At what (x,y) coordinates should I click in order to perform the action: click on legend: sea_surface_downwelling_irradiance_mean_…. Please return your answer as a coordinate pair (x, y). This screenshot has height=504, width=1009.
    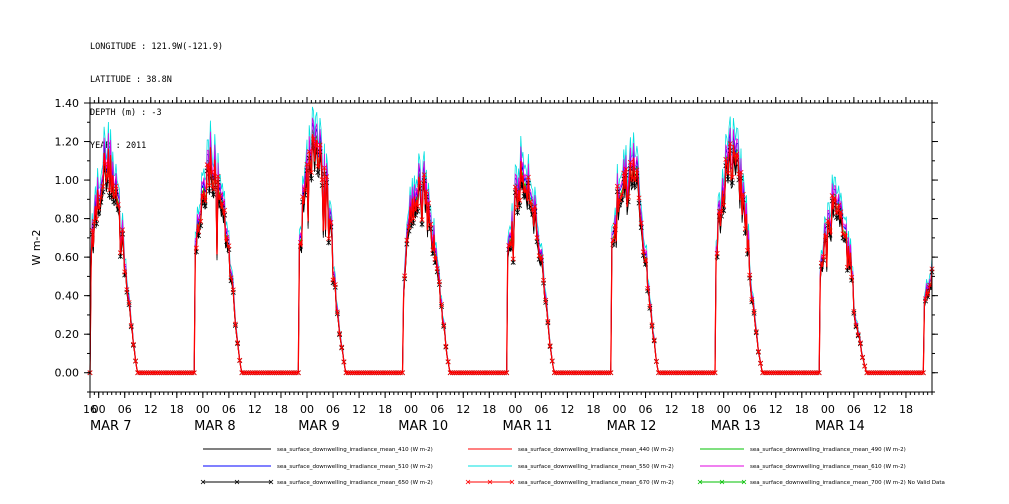
    Looking at the image, I should click on (572, 466).